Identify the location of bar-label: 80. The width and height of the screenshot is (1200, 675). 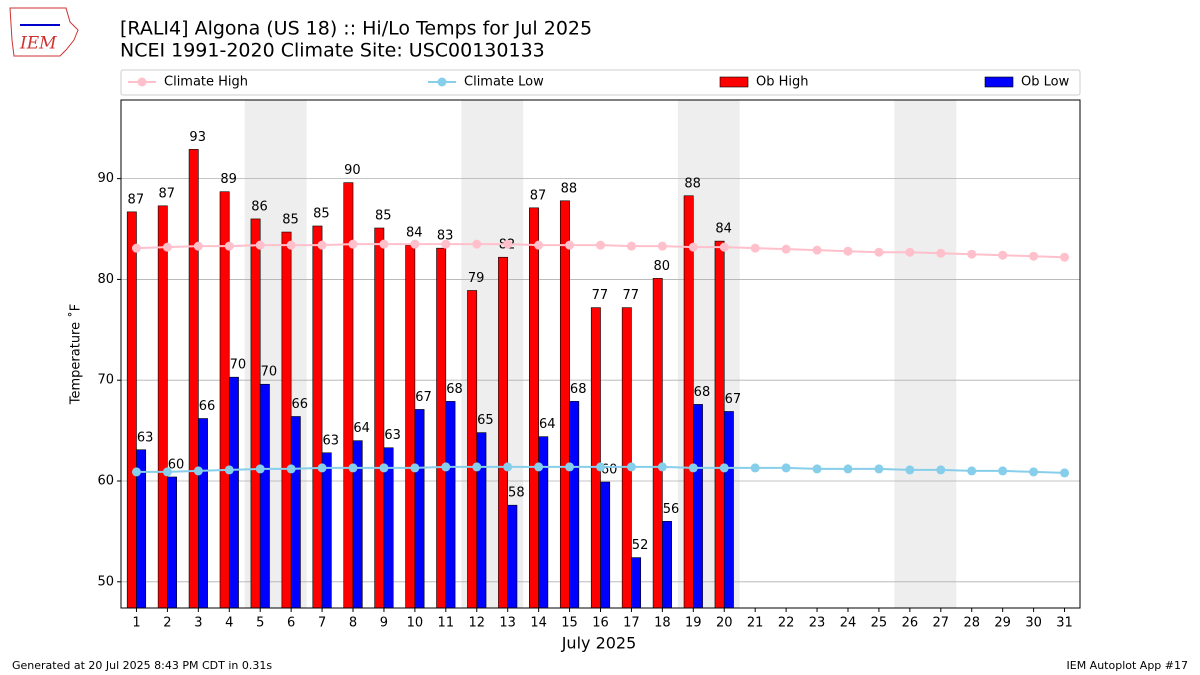
(661, 266).